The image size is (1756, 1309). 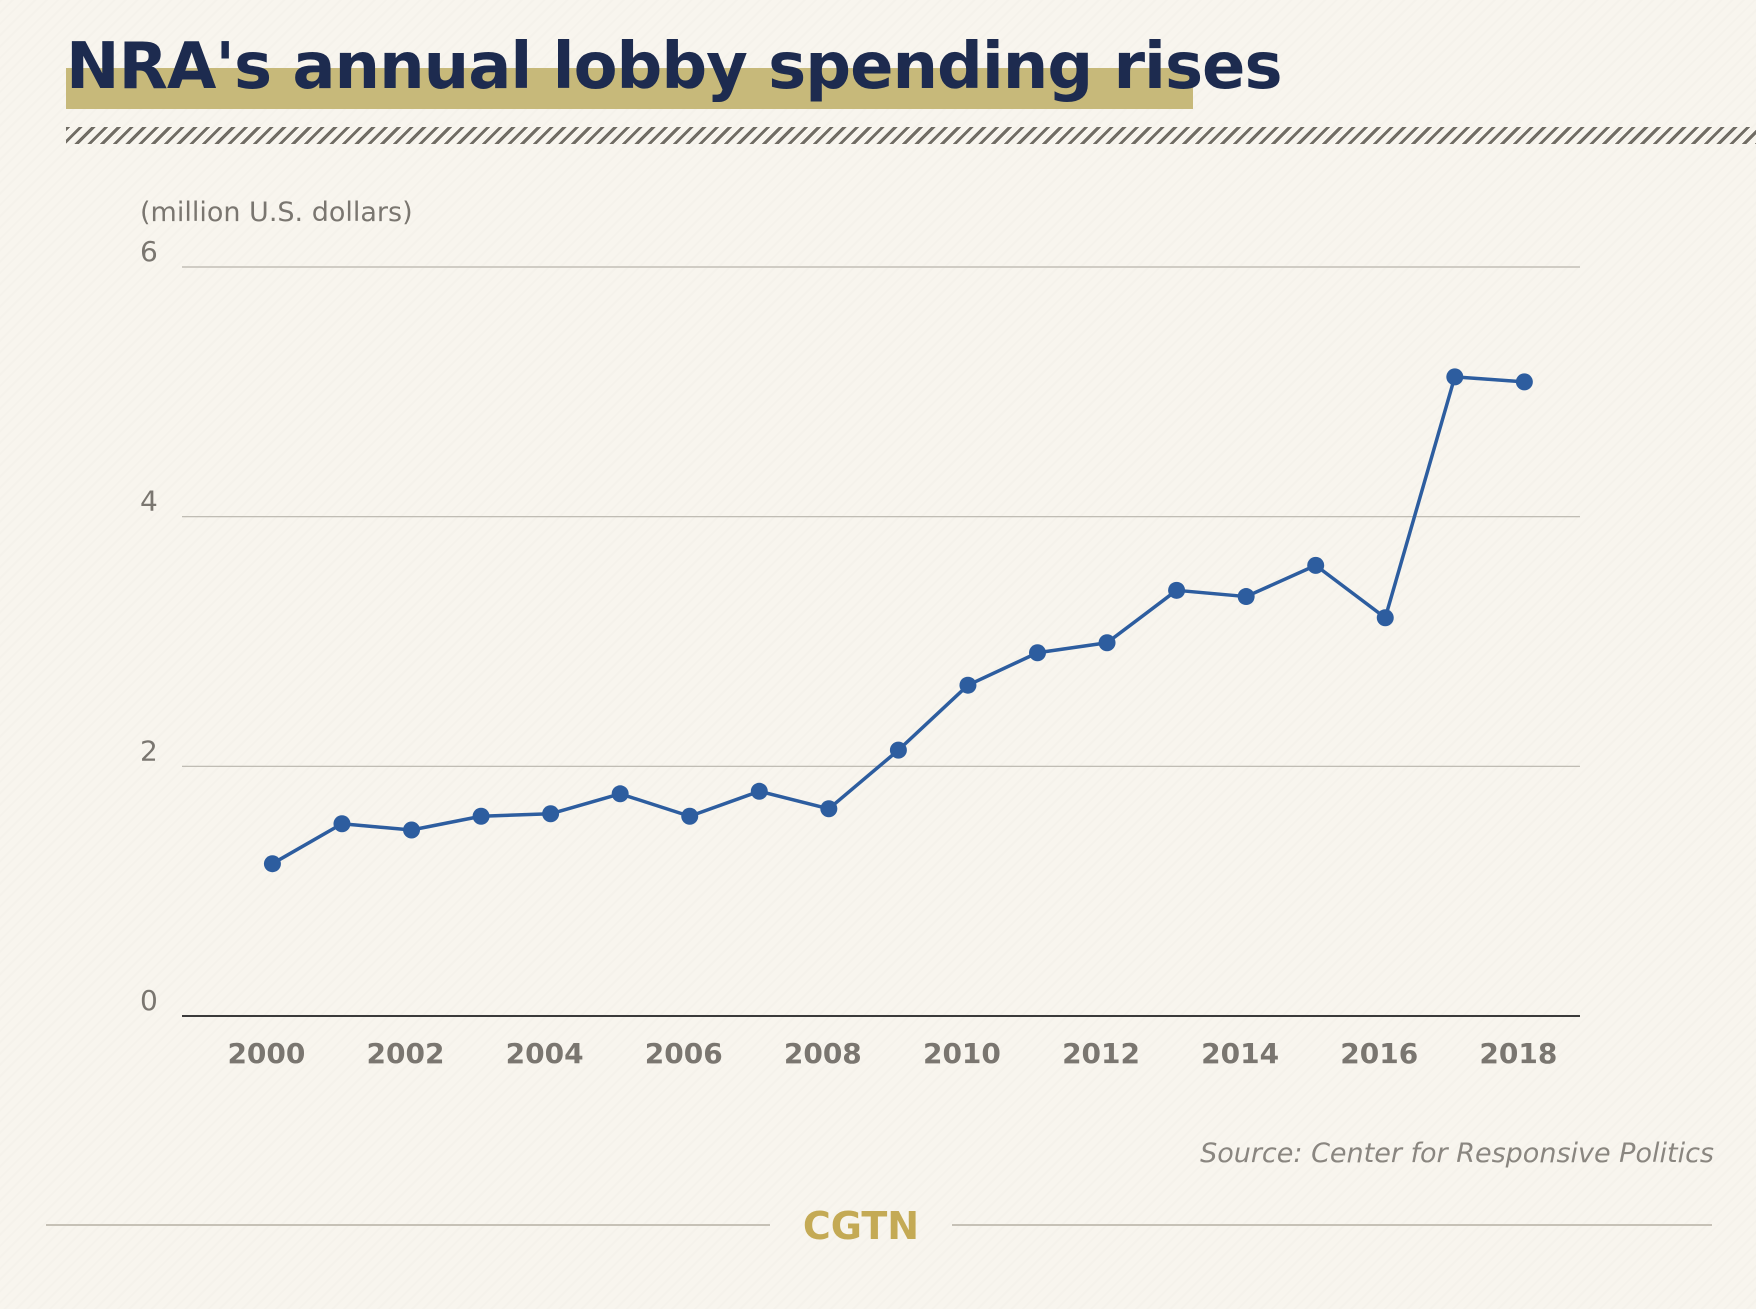 I want to click on x-tick-label: 2014, so click(x=1240, y=1053).